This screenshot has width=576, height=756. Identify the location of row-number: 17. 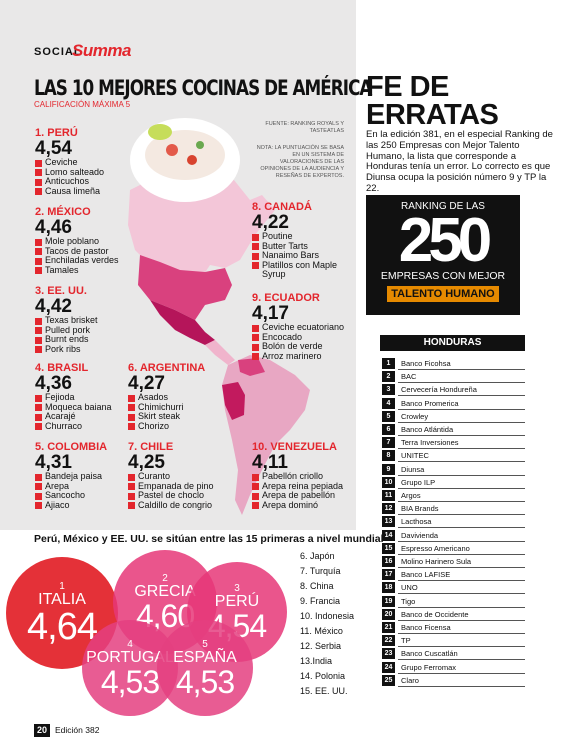
(388, 575).